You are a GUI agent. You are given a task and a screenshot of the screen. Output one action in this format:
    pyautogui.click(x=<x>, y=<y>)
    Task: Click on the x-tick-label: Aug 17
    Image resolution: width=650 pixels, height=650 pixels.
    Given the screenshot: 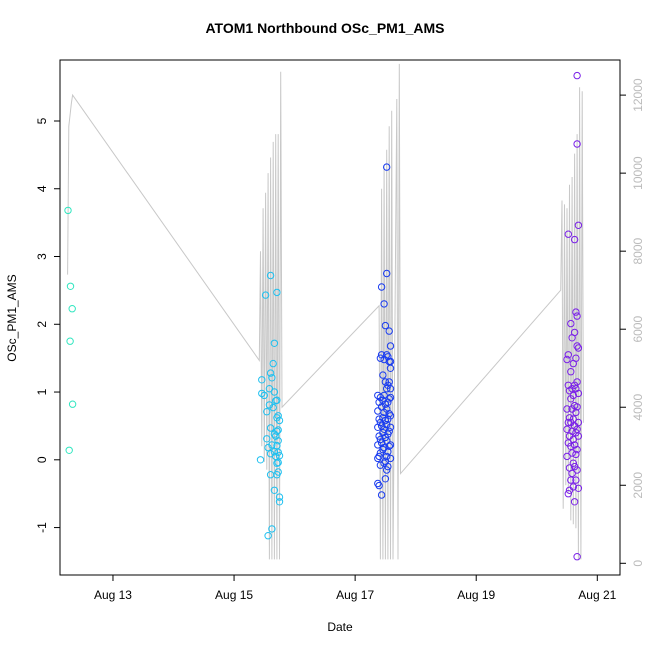 What is the action you would take?
    pyautogui.click(x=355, y=595)
    